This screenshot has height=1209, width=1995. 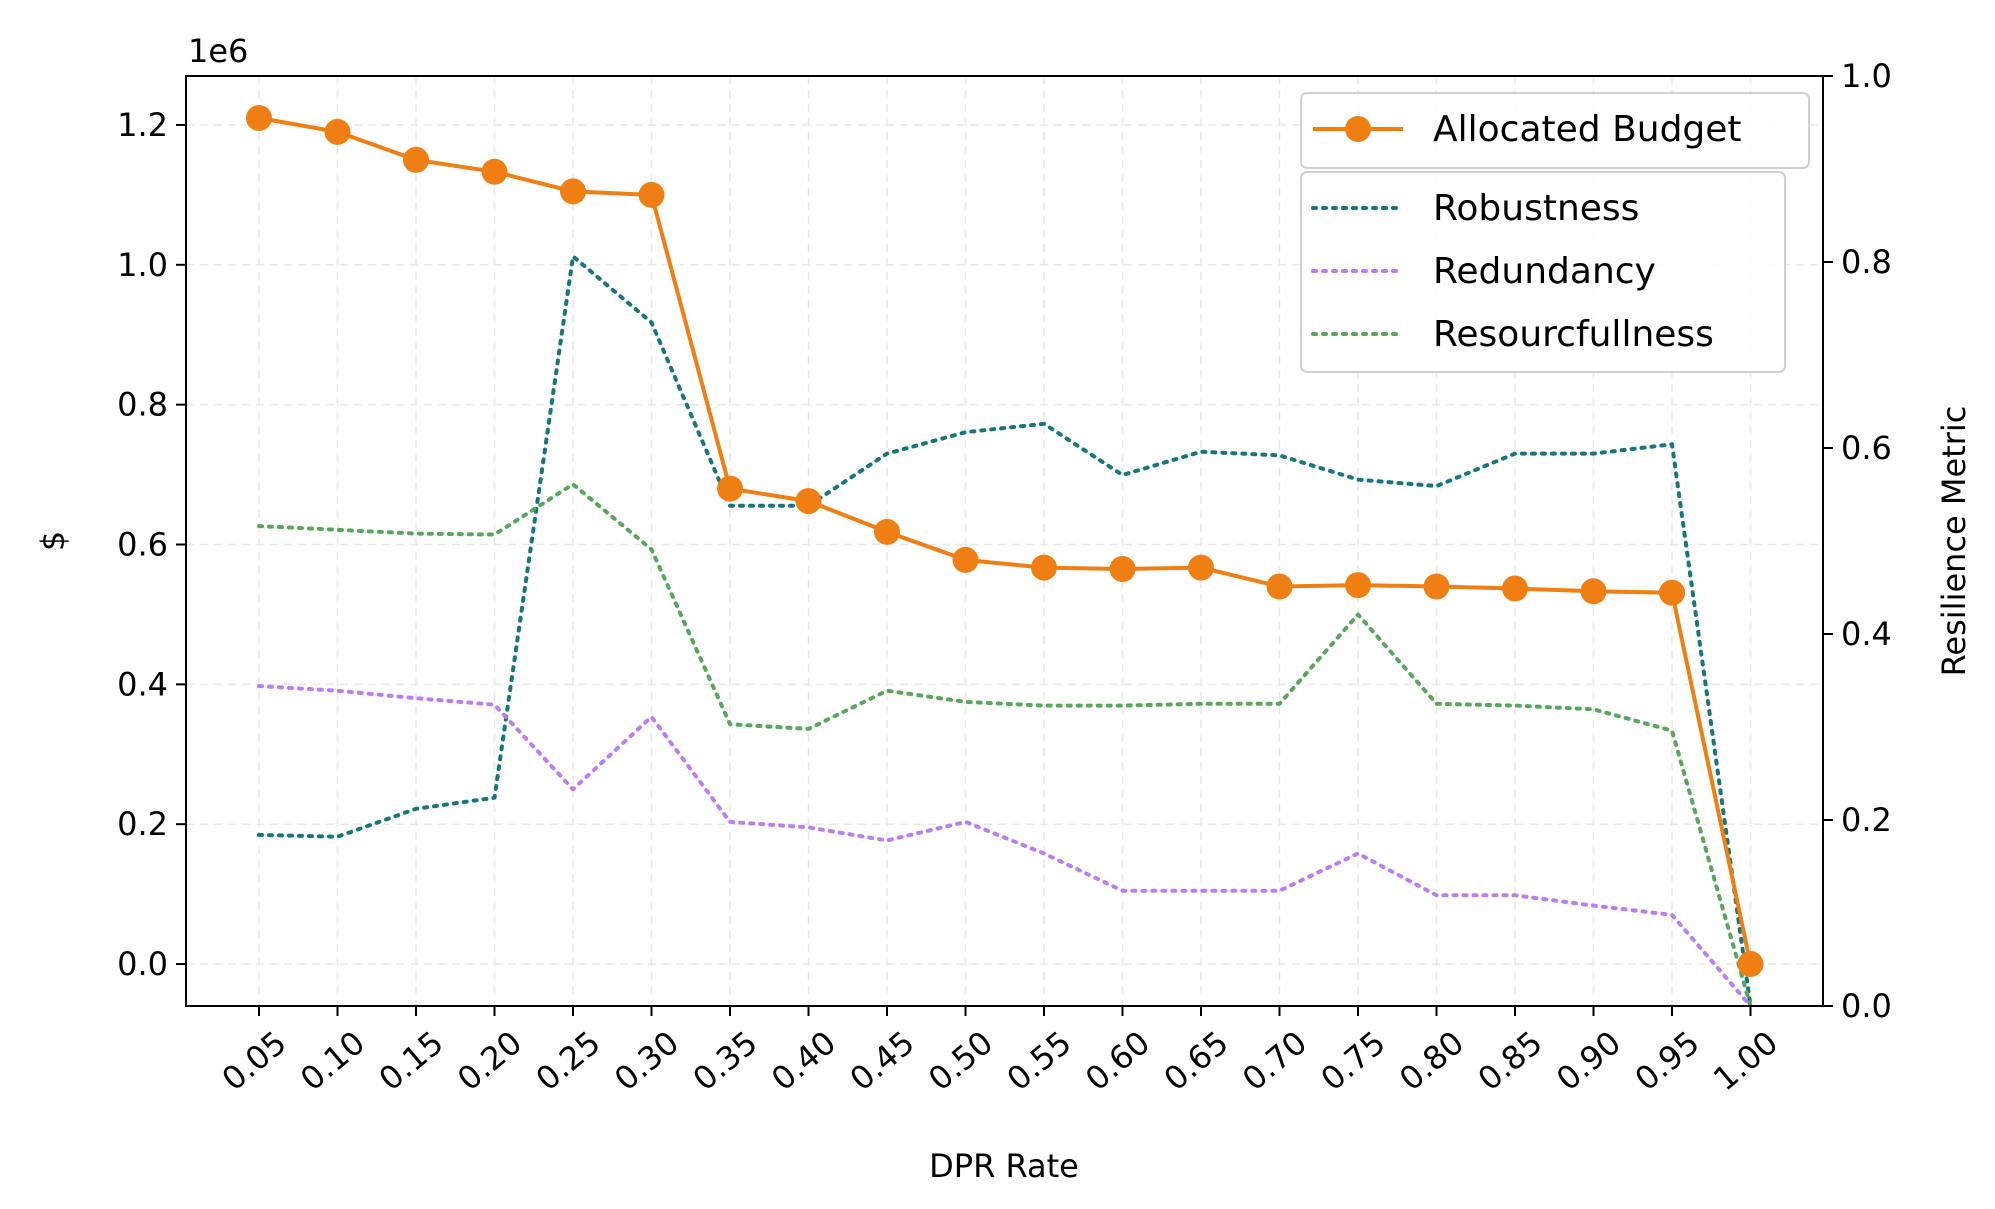 I want to click on right-y-tick-label: 1.0, so click(x=1866, y=76).